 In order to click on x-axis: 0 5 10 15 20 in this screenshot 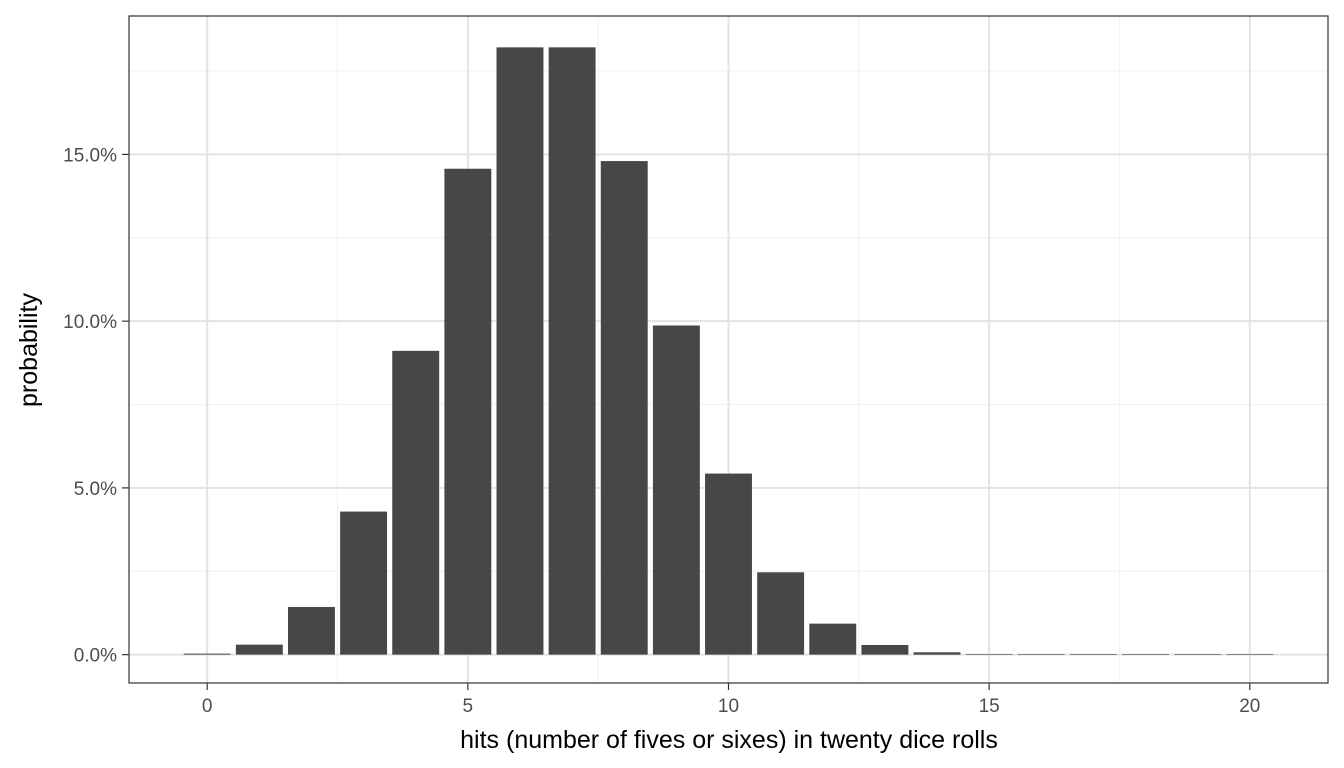, I will do `click(731, 700)`.